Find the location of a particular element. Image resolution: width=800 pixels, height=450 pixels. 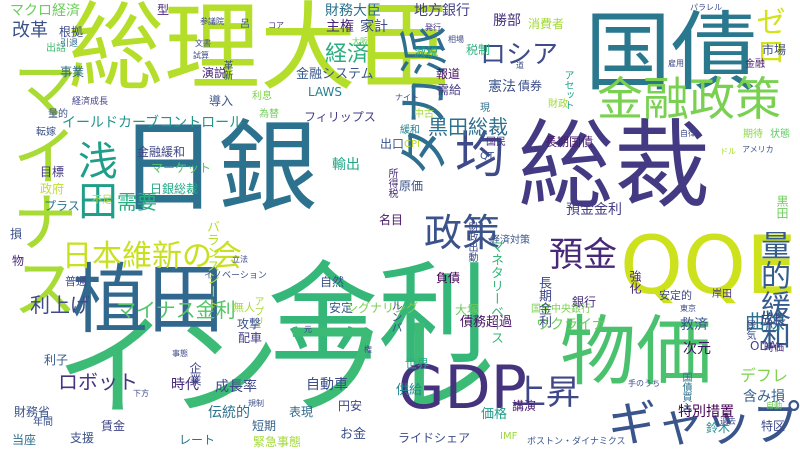

word: 短期 is located at coordinates (264, 426).